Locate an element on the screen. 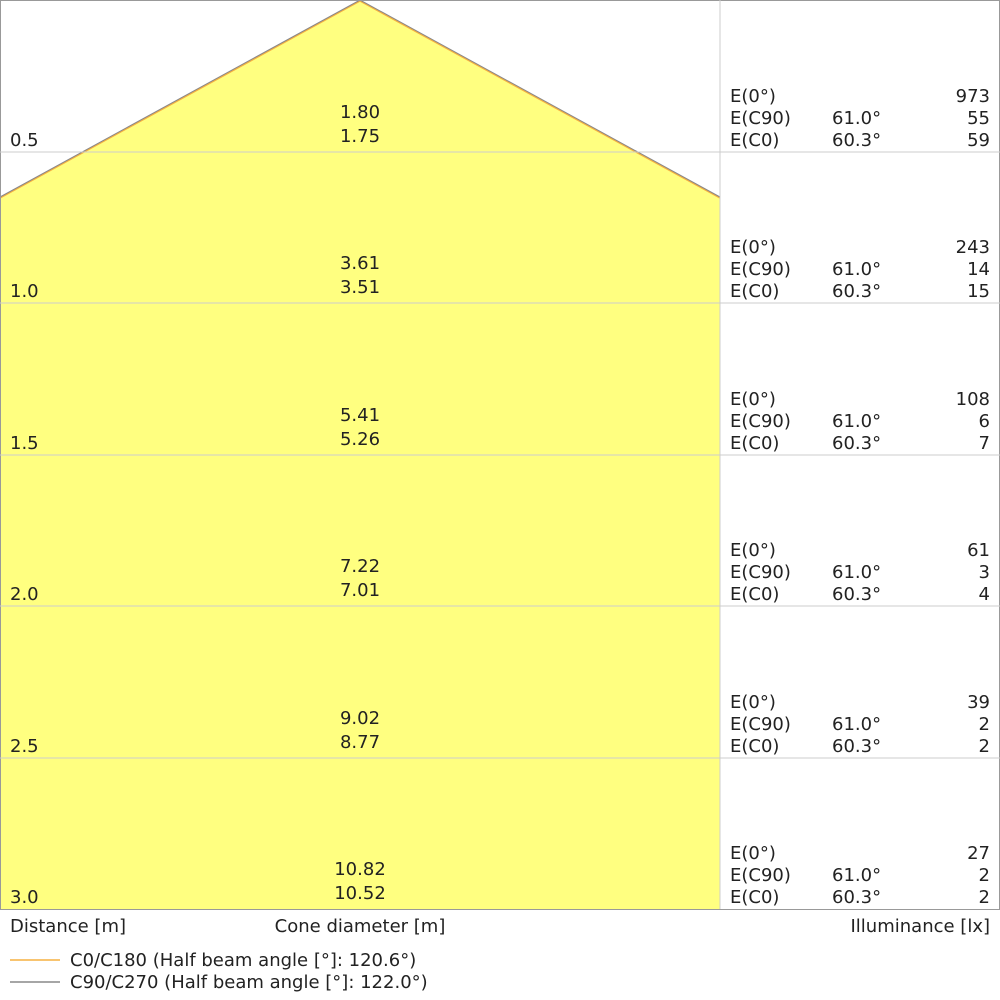 The image size is (1000, 1000). e0-value: 39 is located at coordinates (978, 702).